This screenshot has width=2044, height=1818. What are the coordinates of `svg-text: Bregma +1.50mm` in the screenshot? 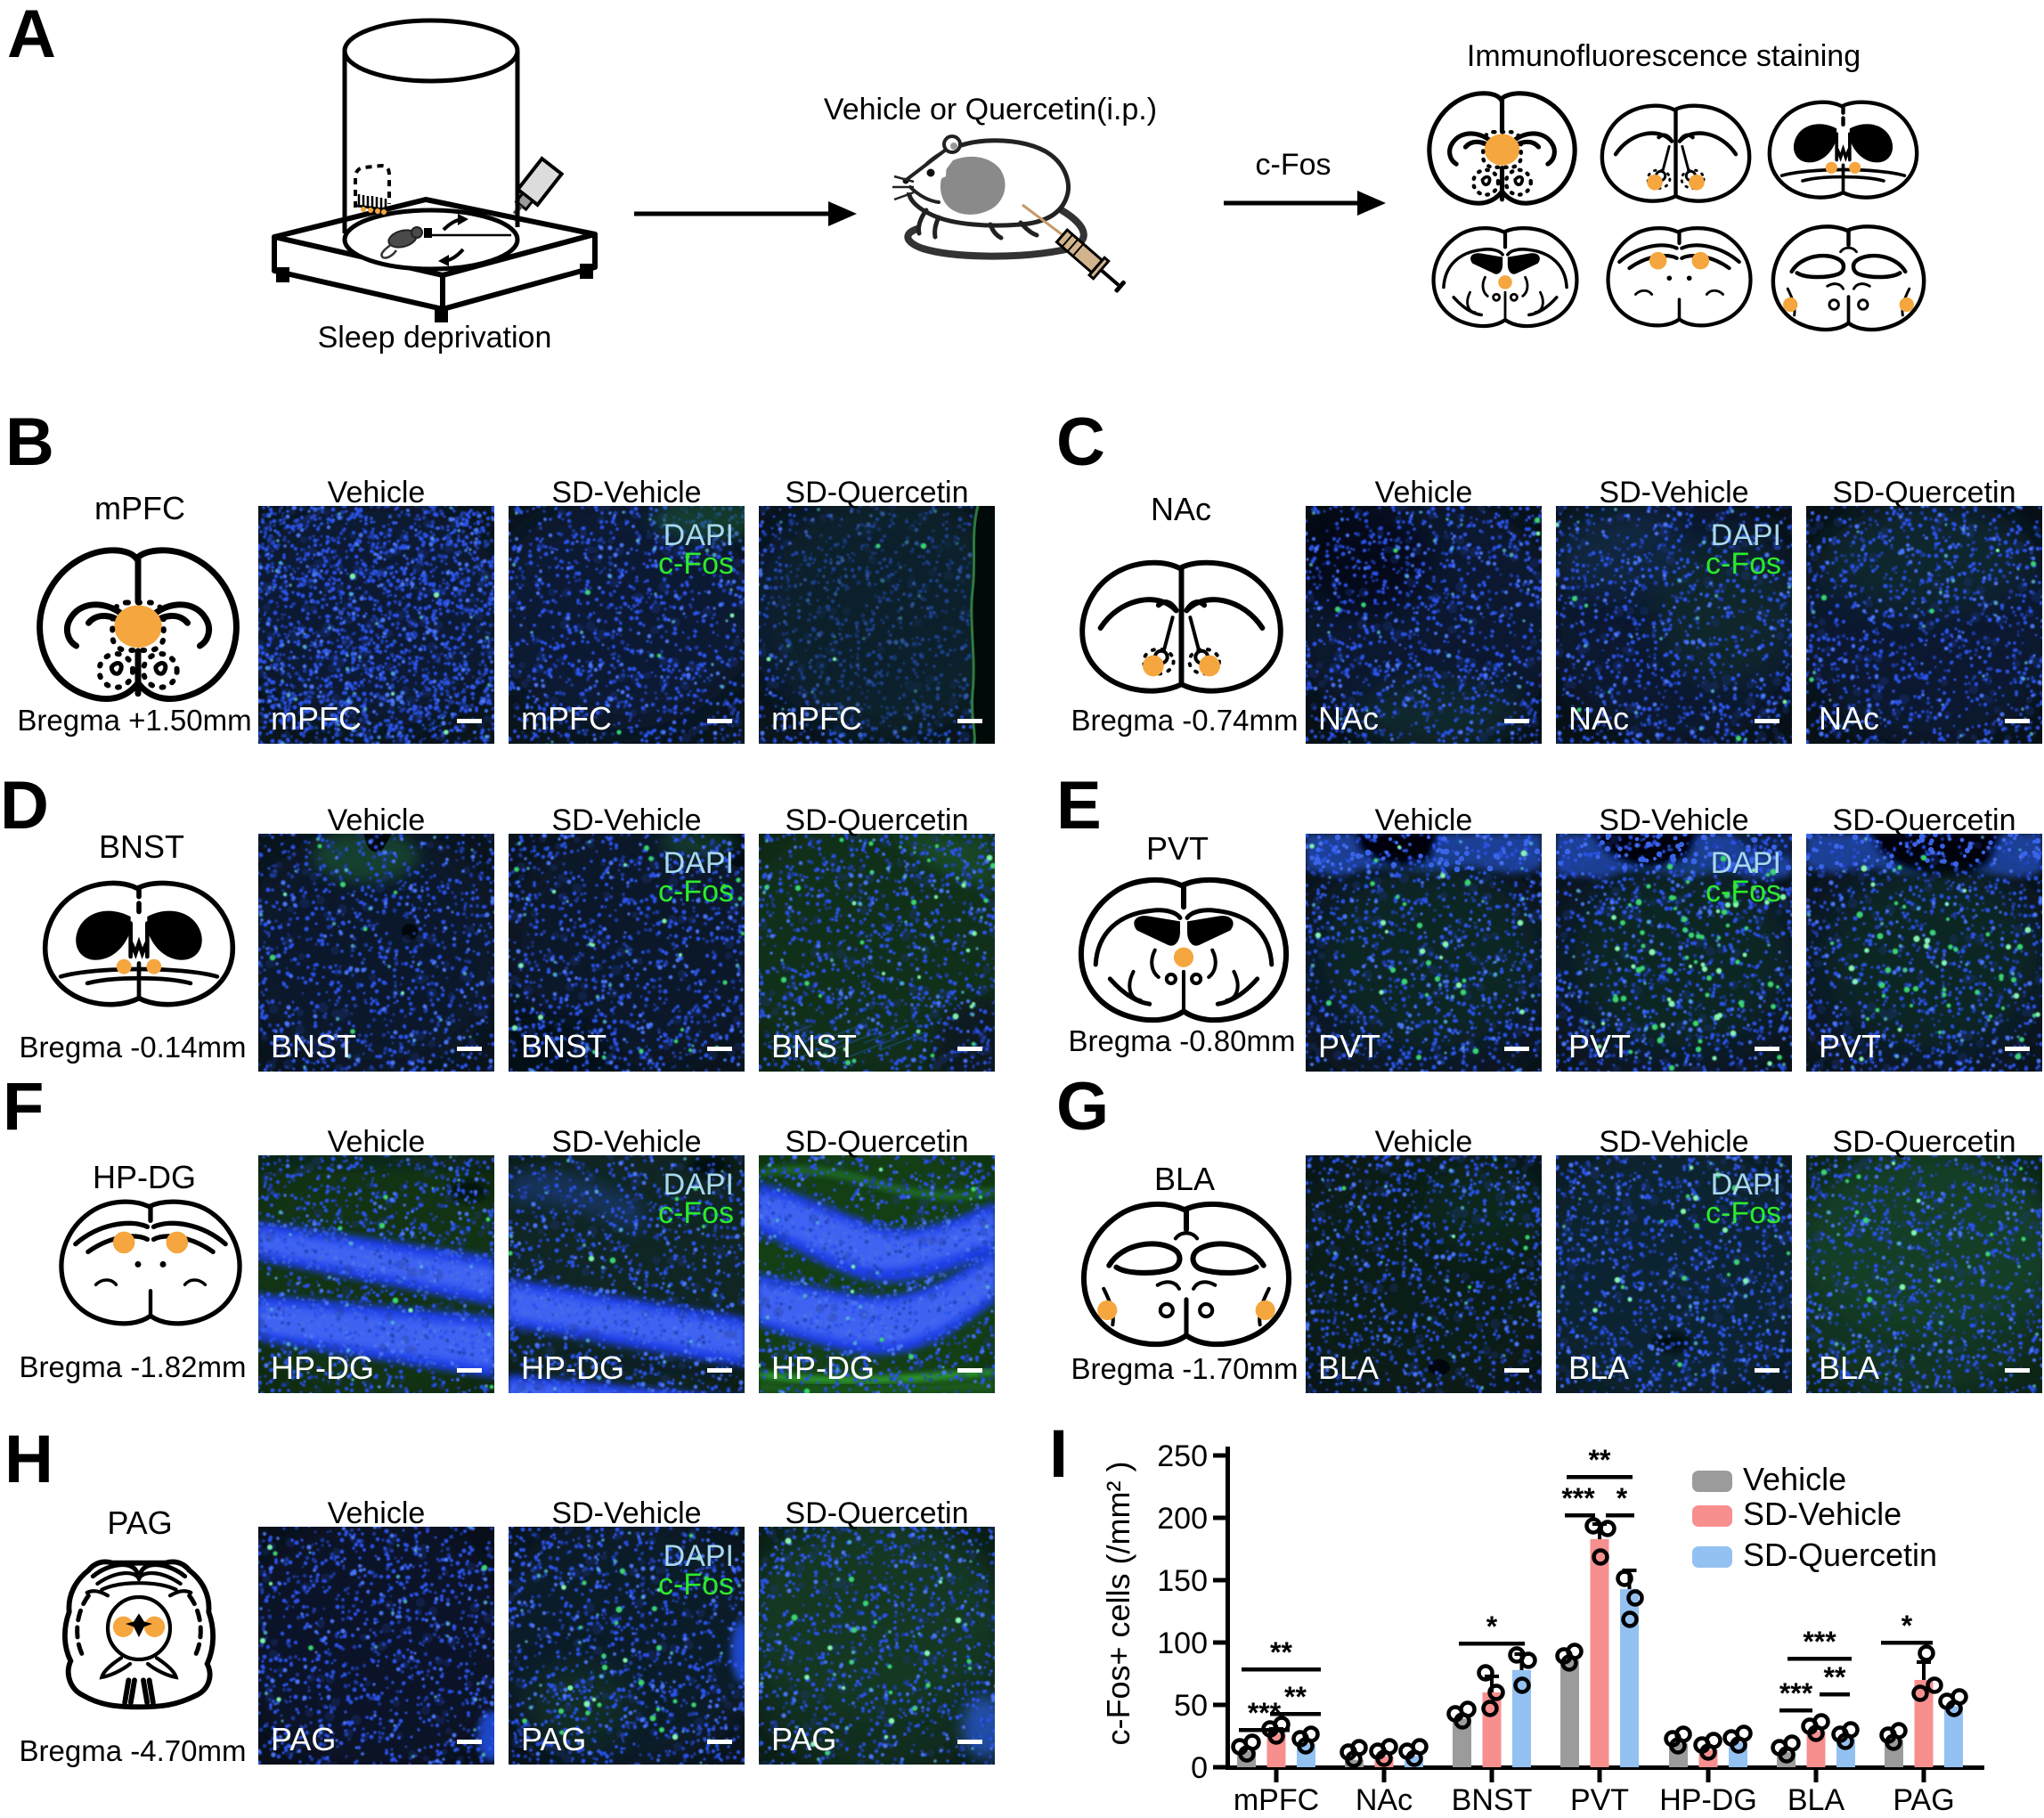 It's located at (134, 720).